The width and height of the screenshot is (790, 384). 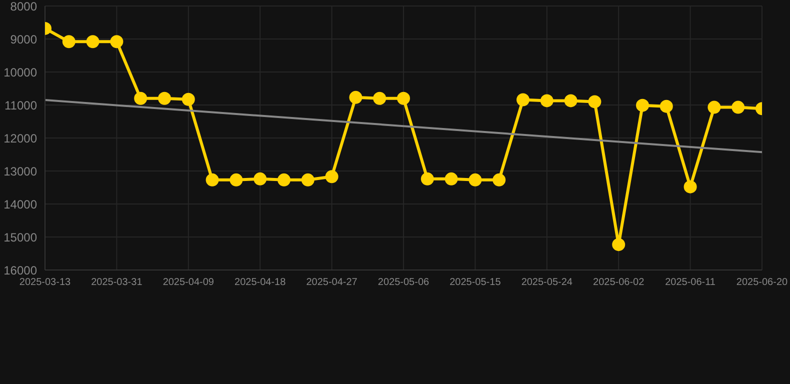 What do you see at coordinates (45, 282) in the screenshot?
I see `x-tick-label: 2025-03-13` at bounding box center [45, 282].